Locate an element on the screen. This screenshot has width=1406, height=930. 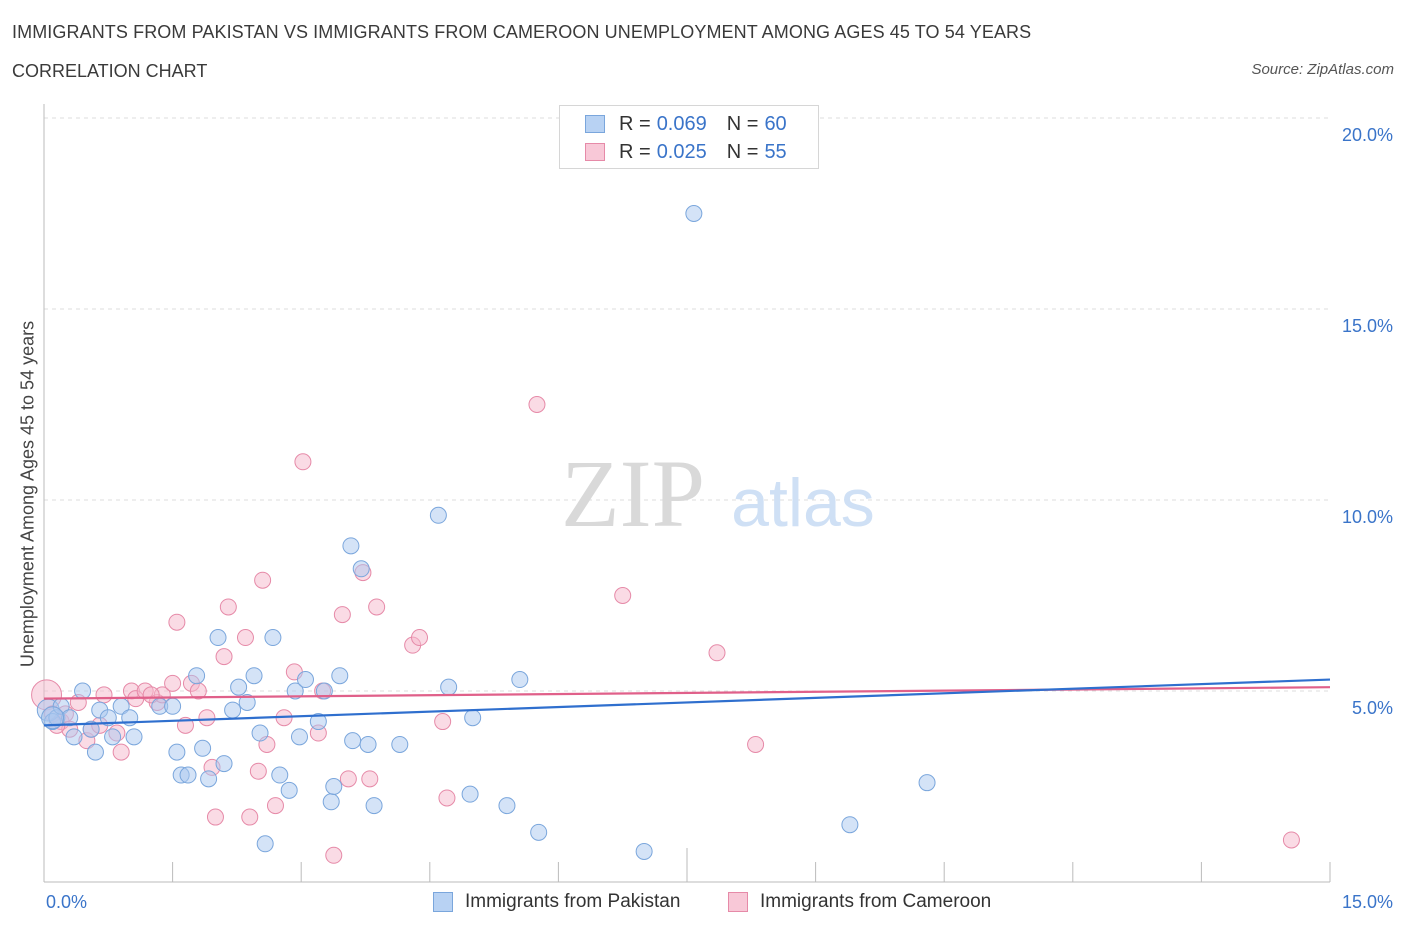
cameroon-swatch is located at coordinates (595, 152).